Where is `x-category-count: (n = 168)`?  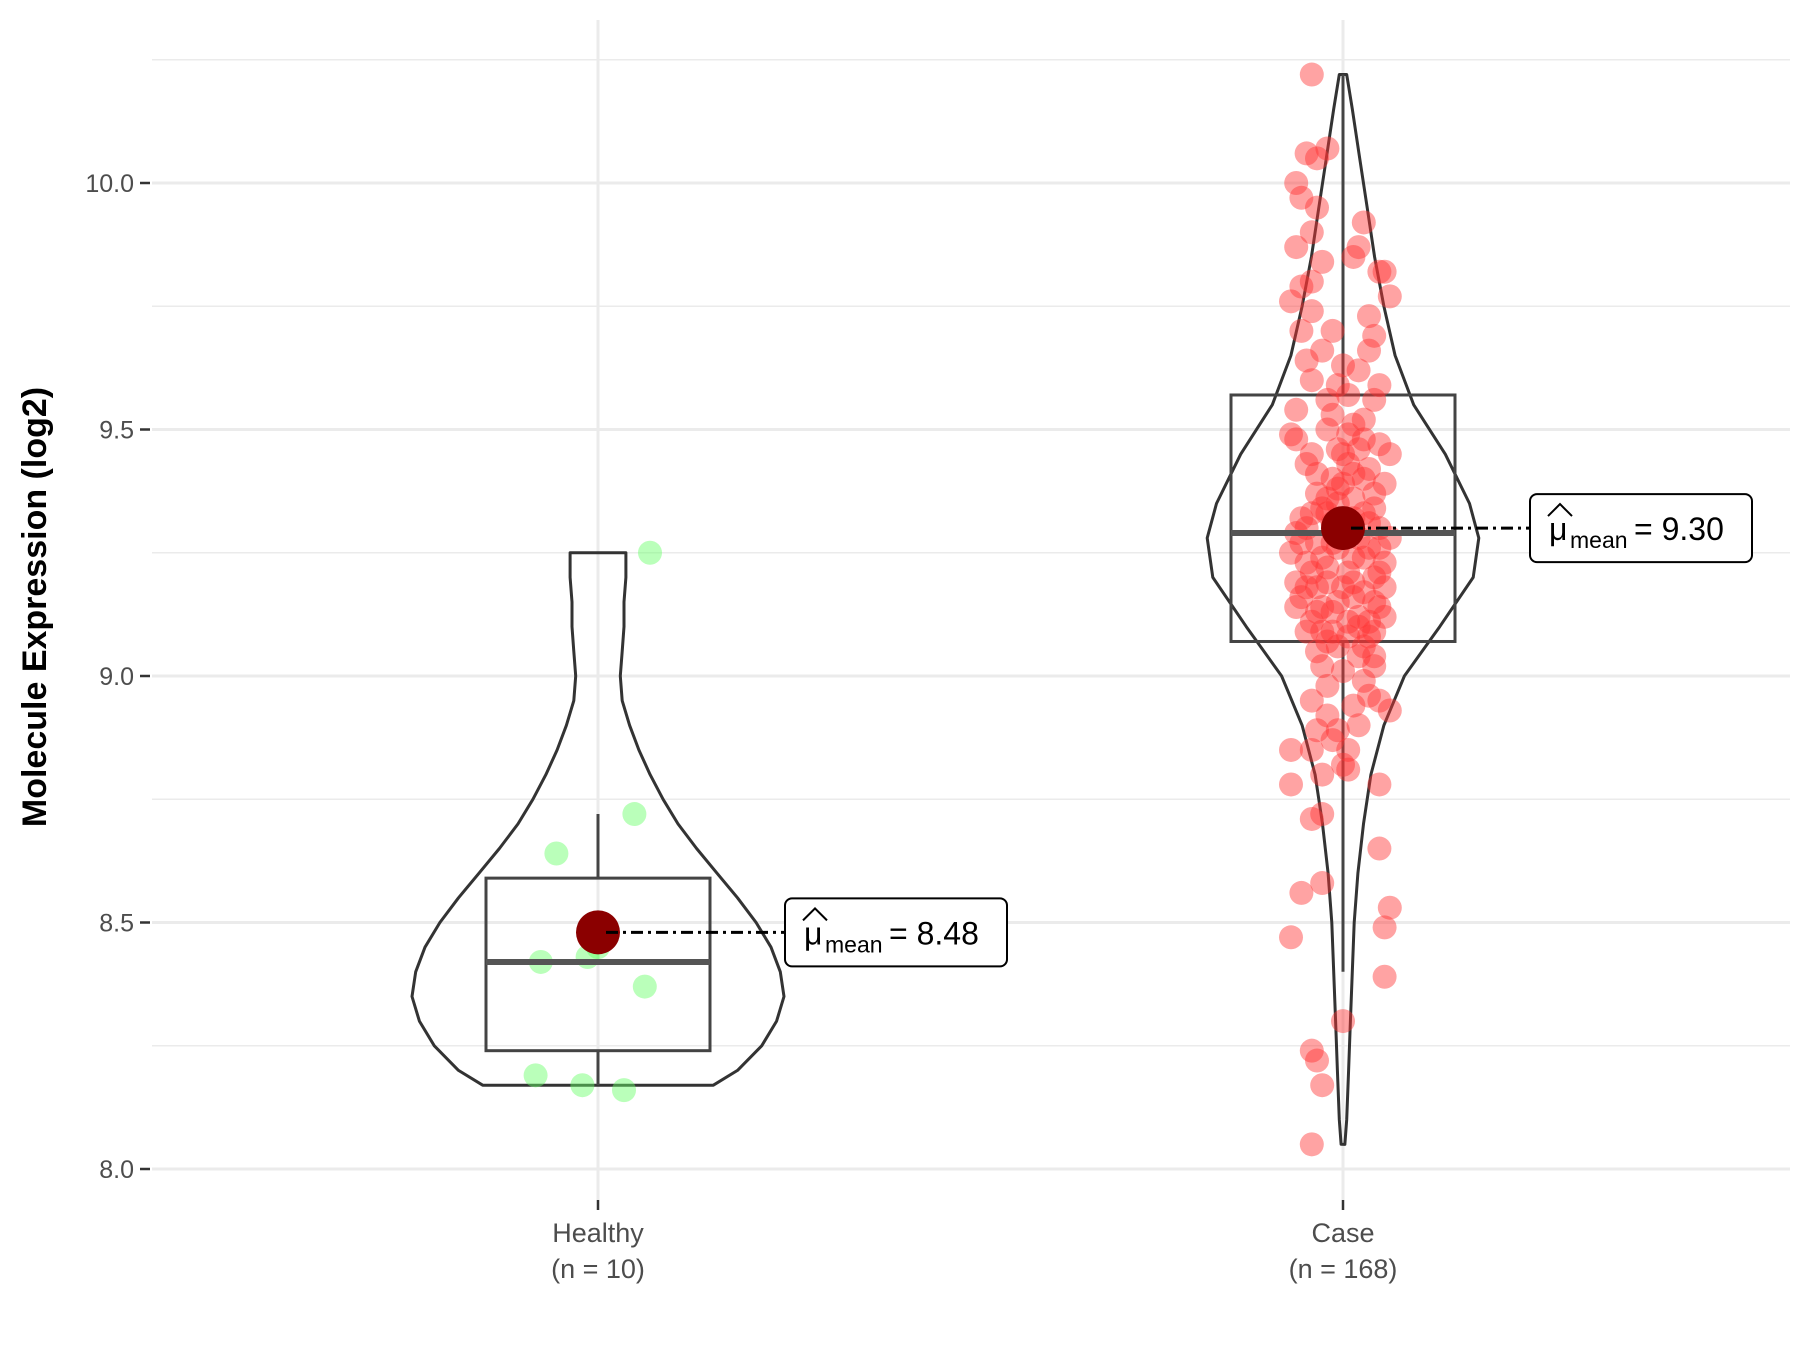
x-category-count: (n = 168) is located at coordinates (1343, 1269).